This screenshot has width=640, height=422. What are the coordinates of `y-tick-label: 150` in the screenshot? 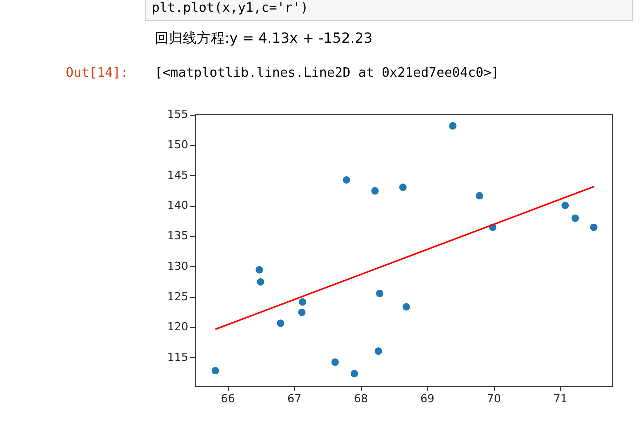 It's located at (178, 145).